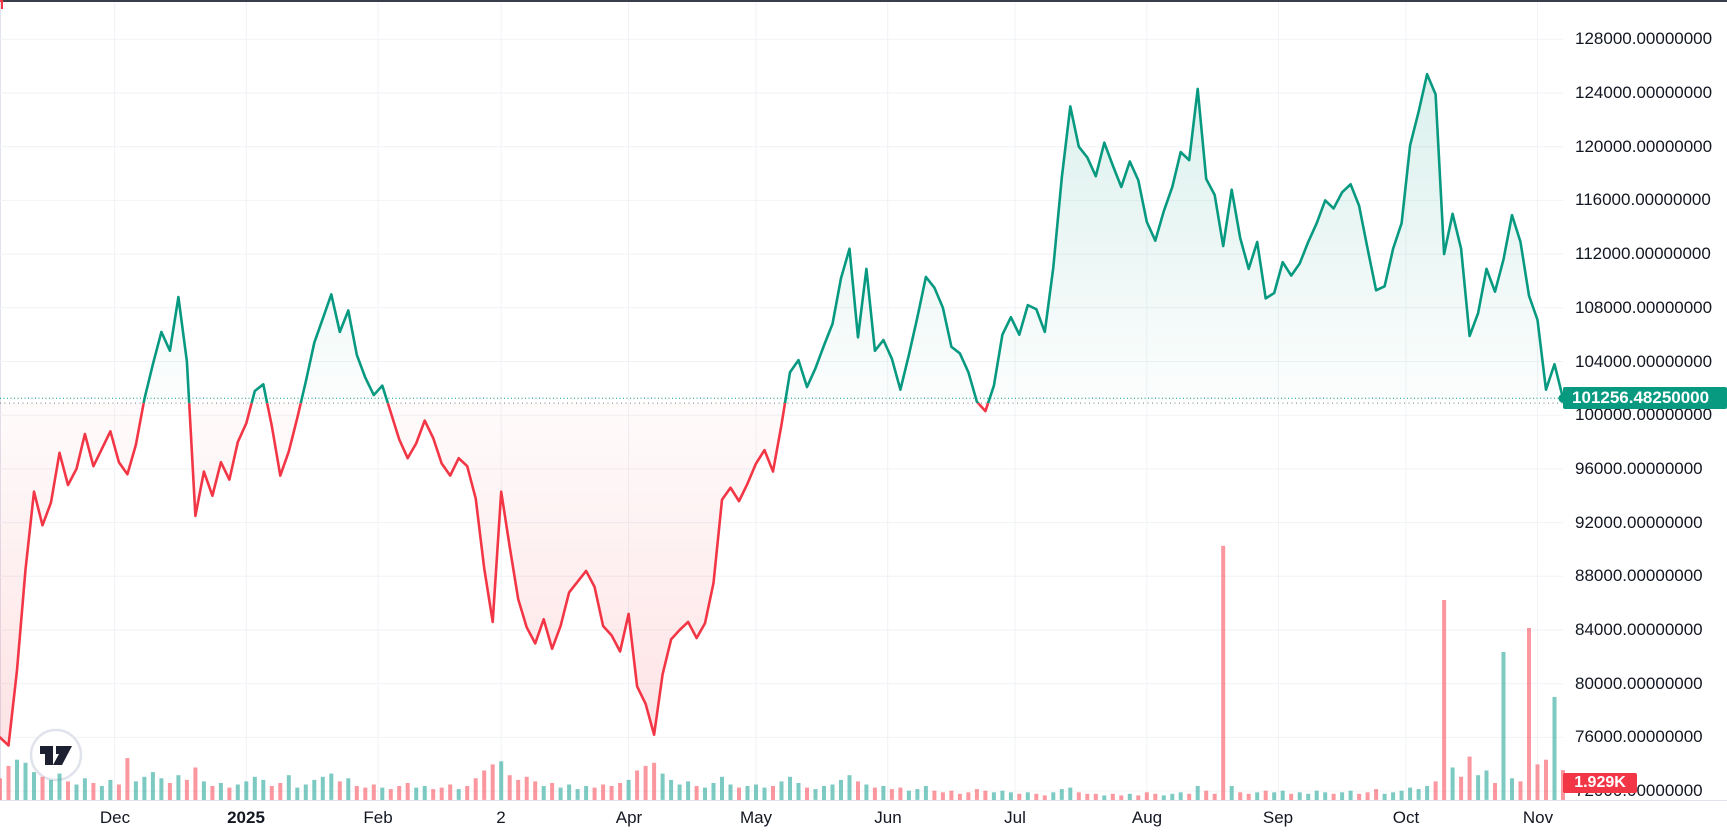 The image size is (1727, 834). I want to click on price-tick-label: 108000.00000000, so click(1644, 307).